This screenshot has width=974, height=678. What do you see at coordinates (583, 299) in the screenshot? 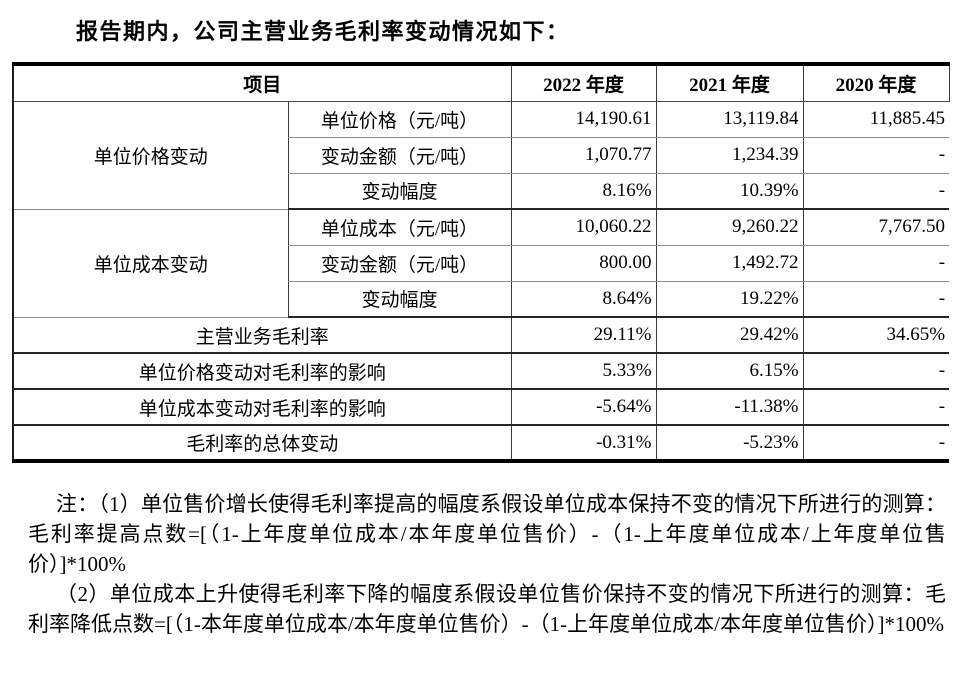
I see `cell-value: 8.64%` at bounding box center [583, 299].